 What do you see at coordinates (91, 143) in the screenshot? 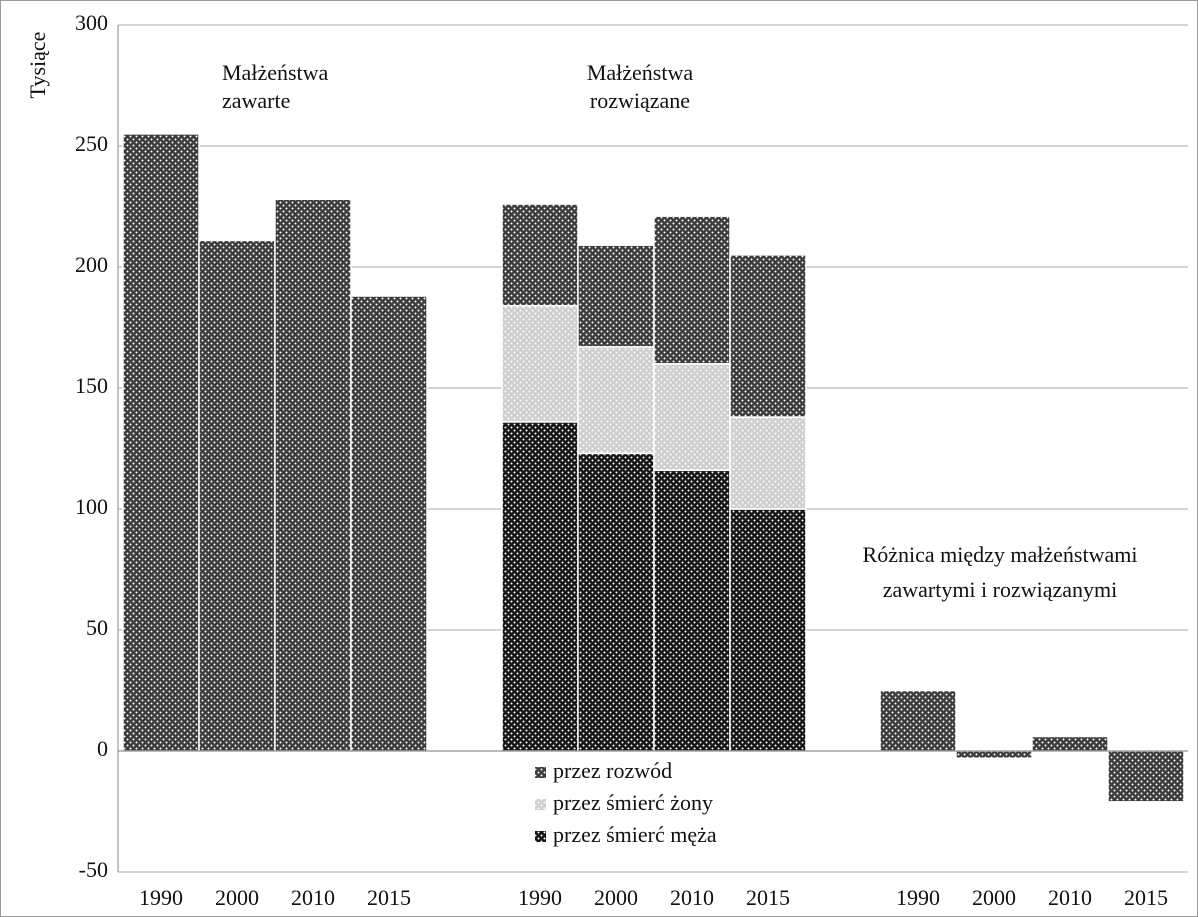
I see `y-tick-label: 250` at bounding box center [91, 143].